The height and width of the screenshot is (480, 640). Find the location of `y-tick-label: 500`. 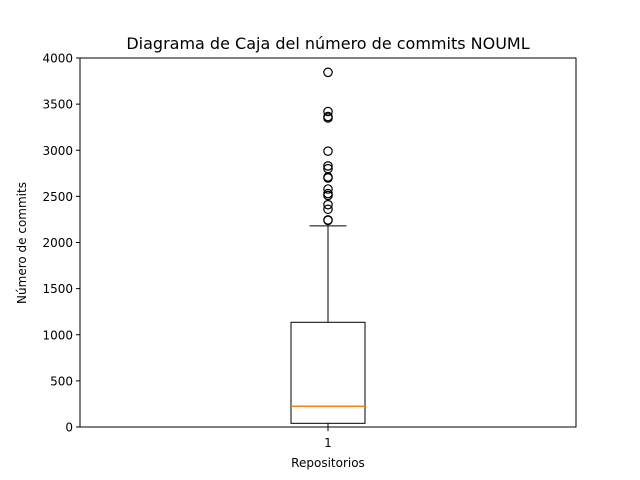

y-tick-label: 500 is located at coordinates (61, 381).